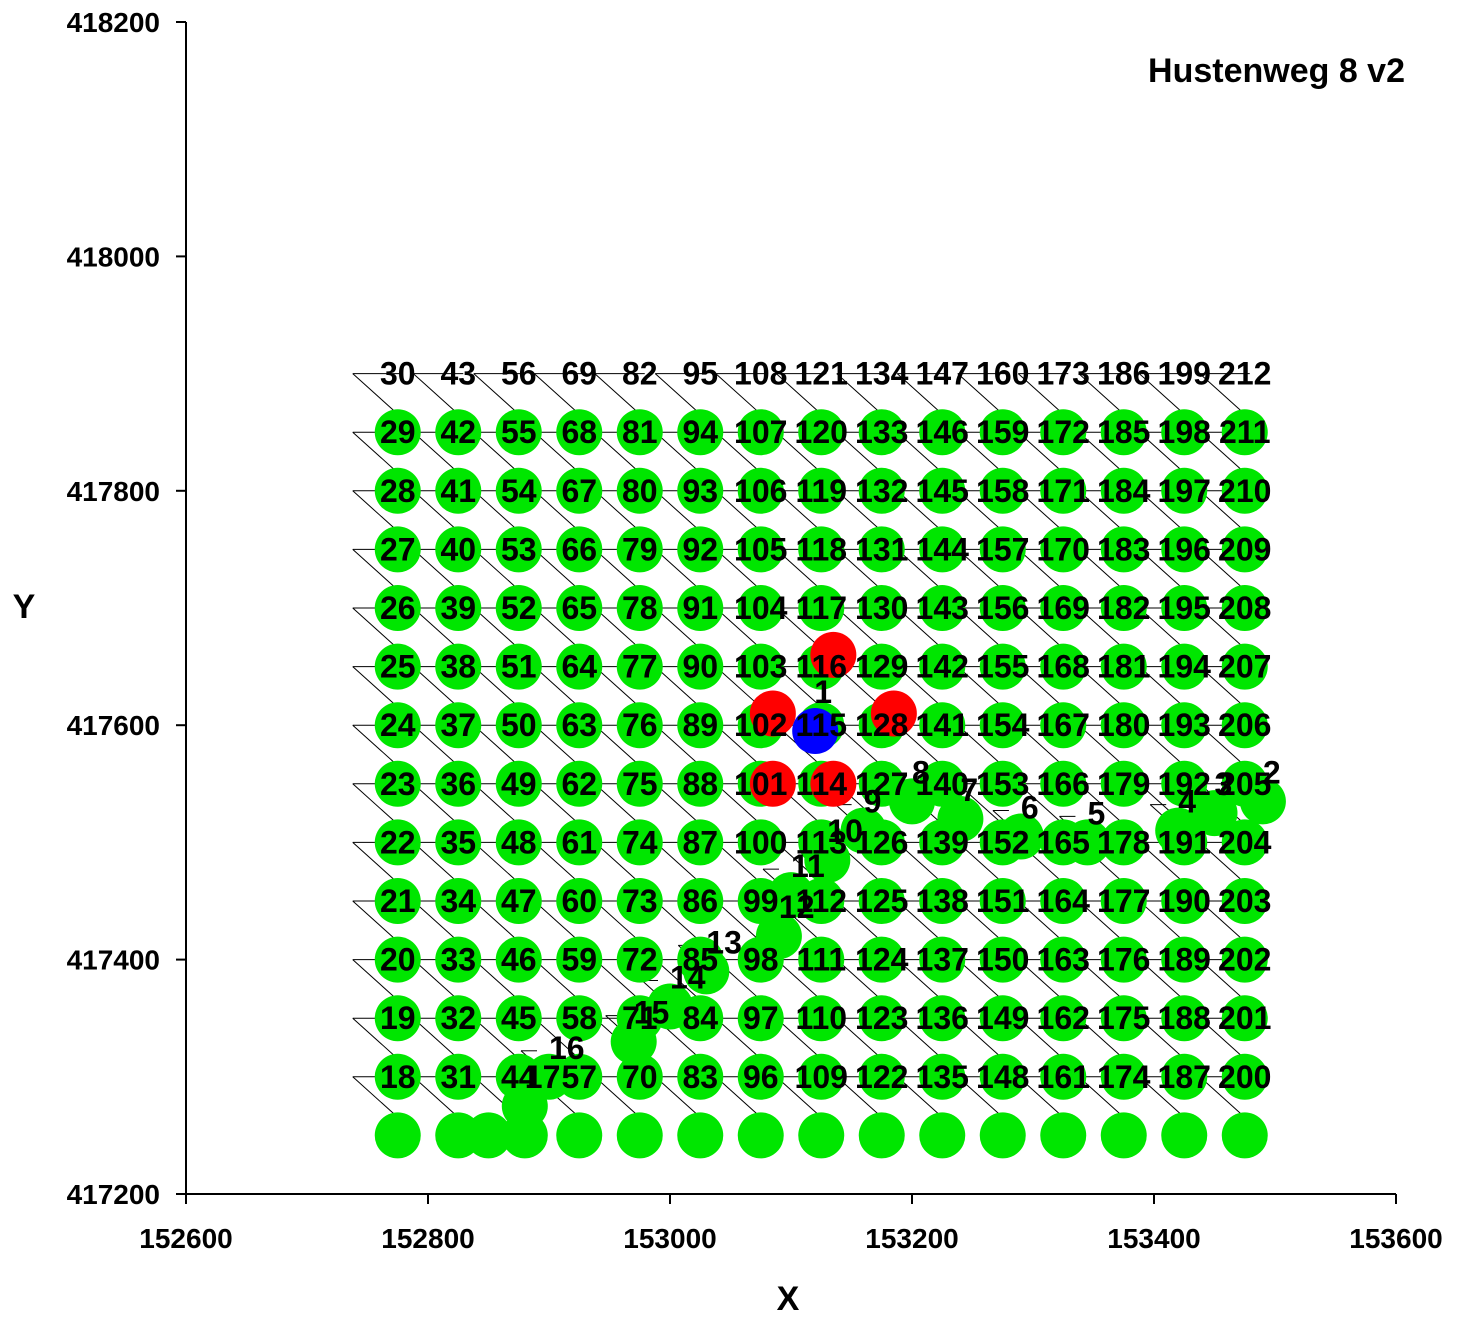  I want to click on receptor-label: 29, so click(398, 432).